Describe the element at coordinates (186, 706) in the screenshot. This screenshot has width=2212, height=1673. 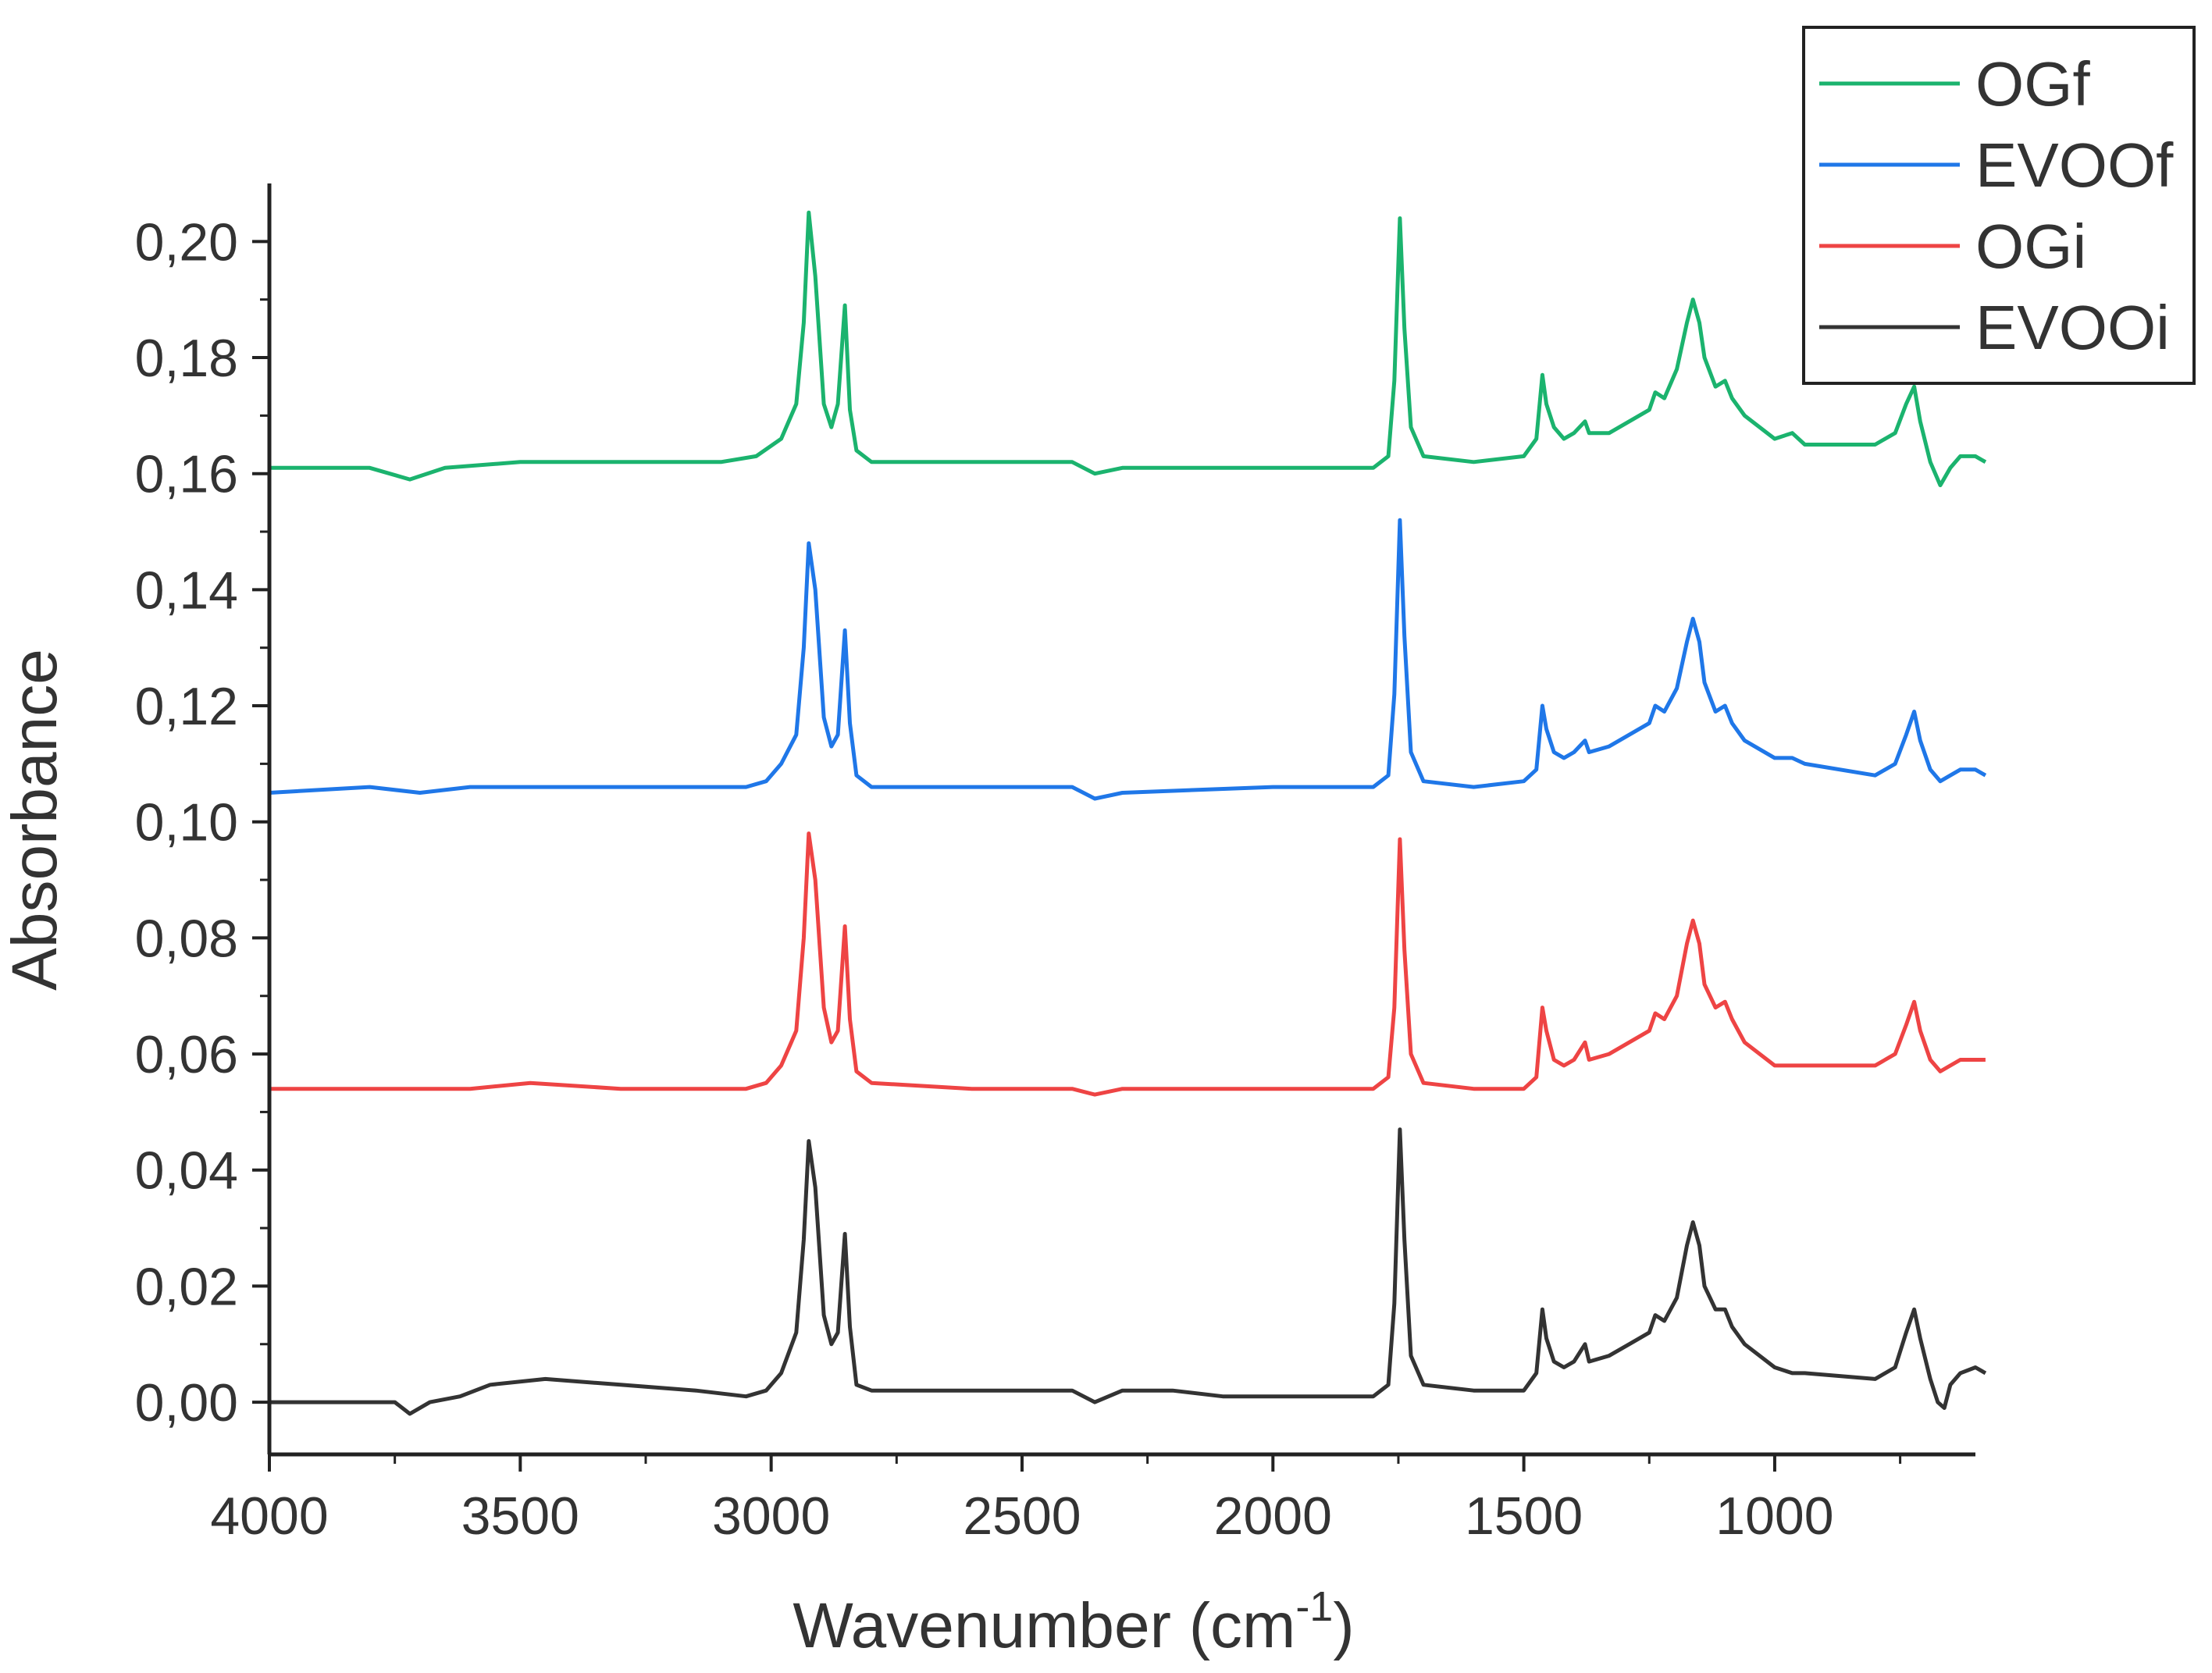
I see `y-tick-label: 0,12` at that location.